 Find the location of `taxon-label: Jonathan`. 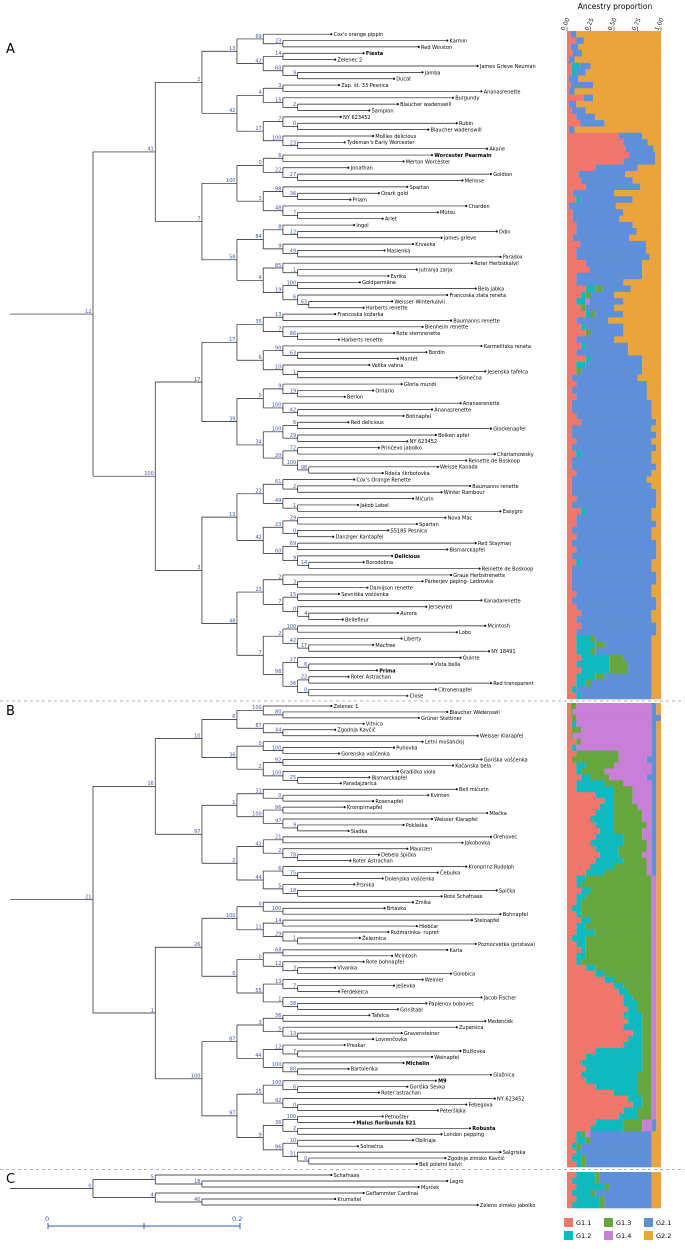

taxon-label: Jonathan is located at coordinates (361, 169).